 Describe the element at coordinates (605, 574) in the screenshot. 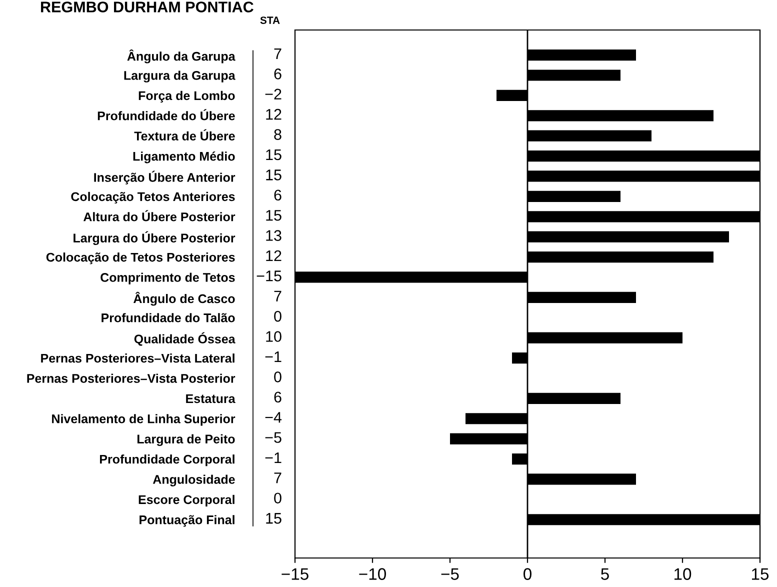

I see `x-tick-label: 5` at that location.